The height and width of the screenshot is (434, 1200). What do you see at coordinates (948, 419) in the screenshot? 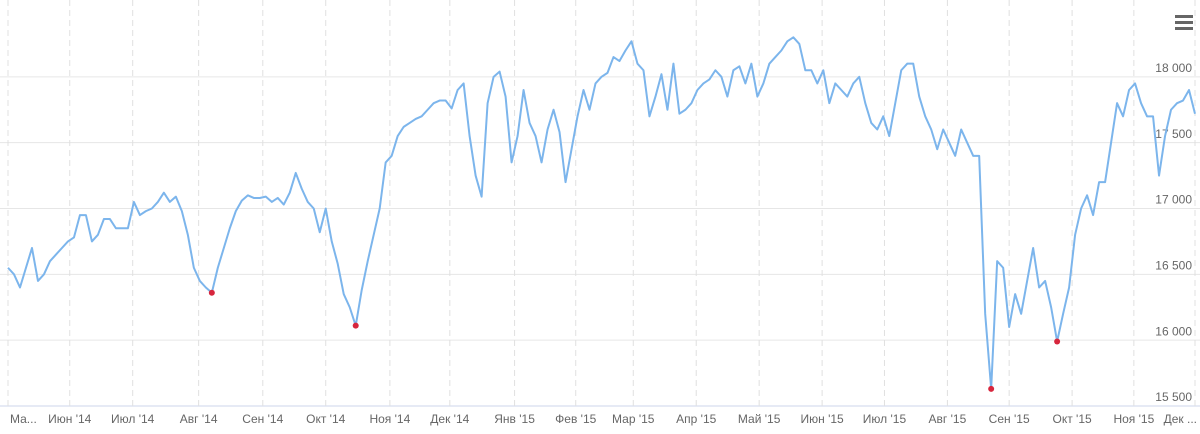
I see `x-tick-label: Авг '15` at bounding box center [948, 419].